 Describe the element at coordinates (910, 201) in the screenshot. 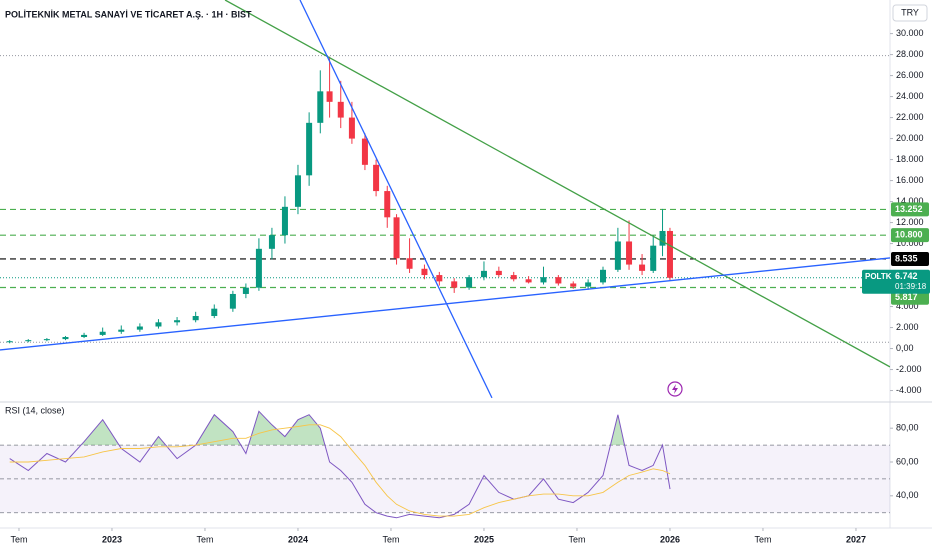

I see `y-tick-label: 14.000` at that location.